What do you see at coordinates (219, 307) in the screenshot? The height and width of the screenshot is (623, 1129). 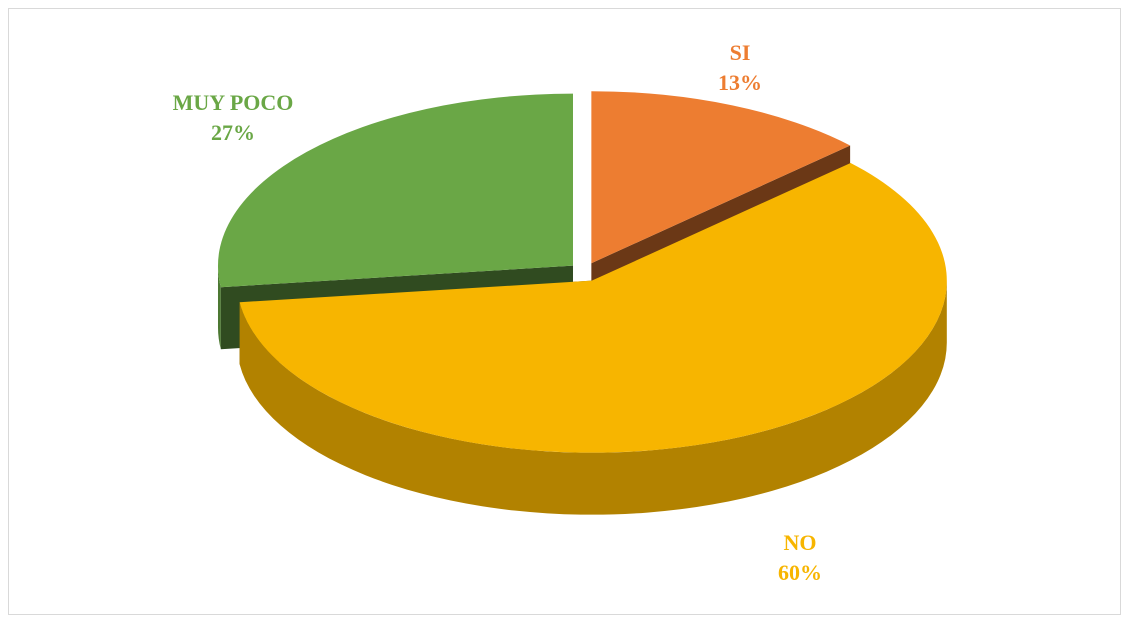 I see `slice-side` at bounding box center [219, 307].